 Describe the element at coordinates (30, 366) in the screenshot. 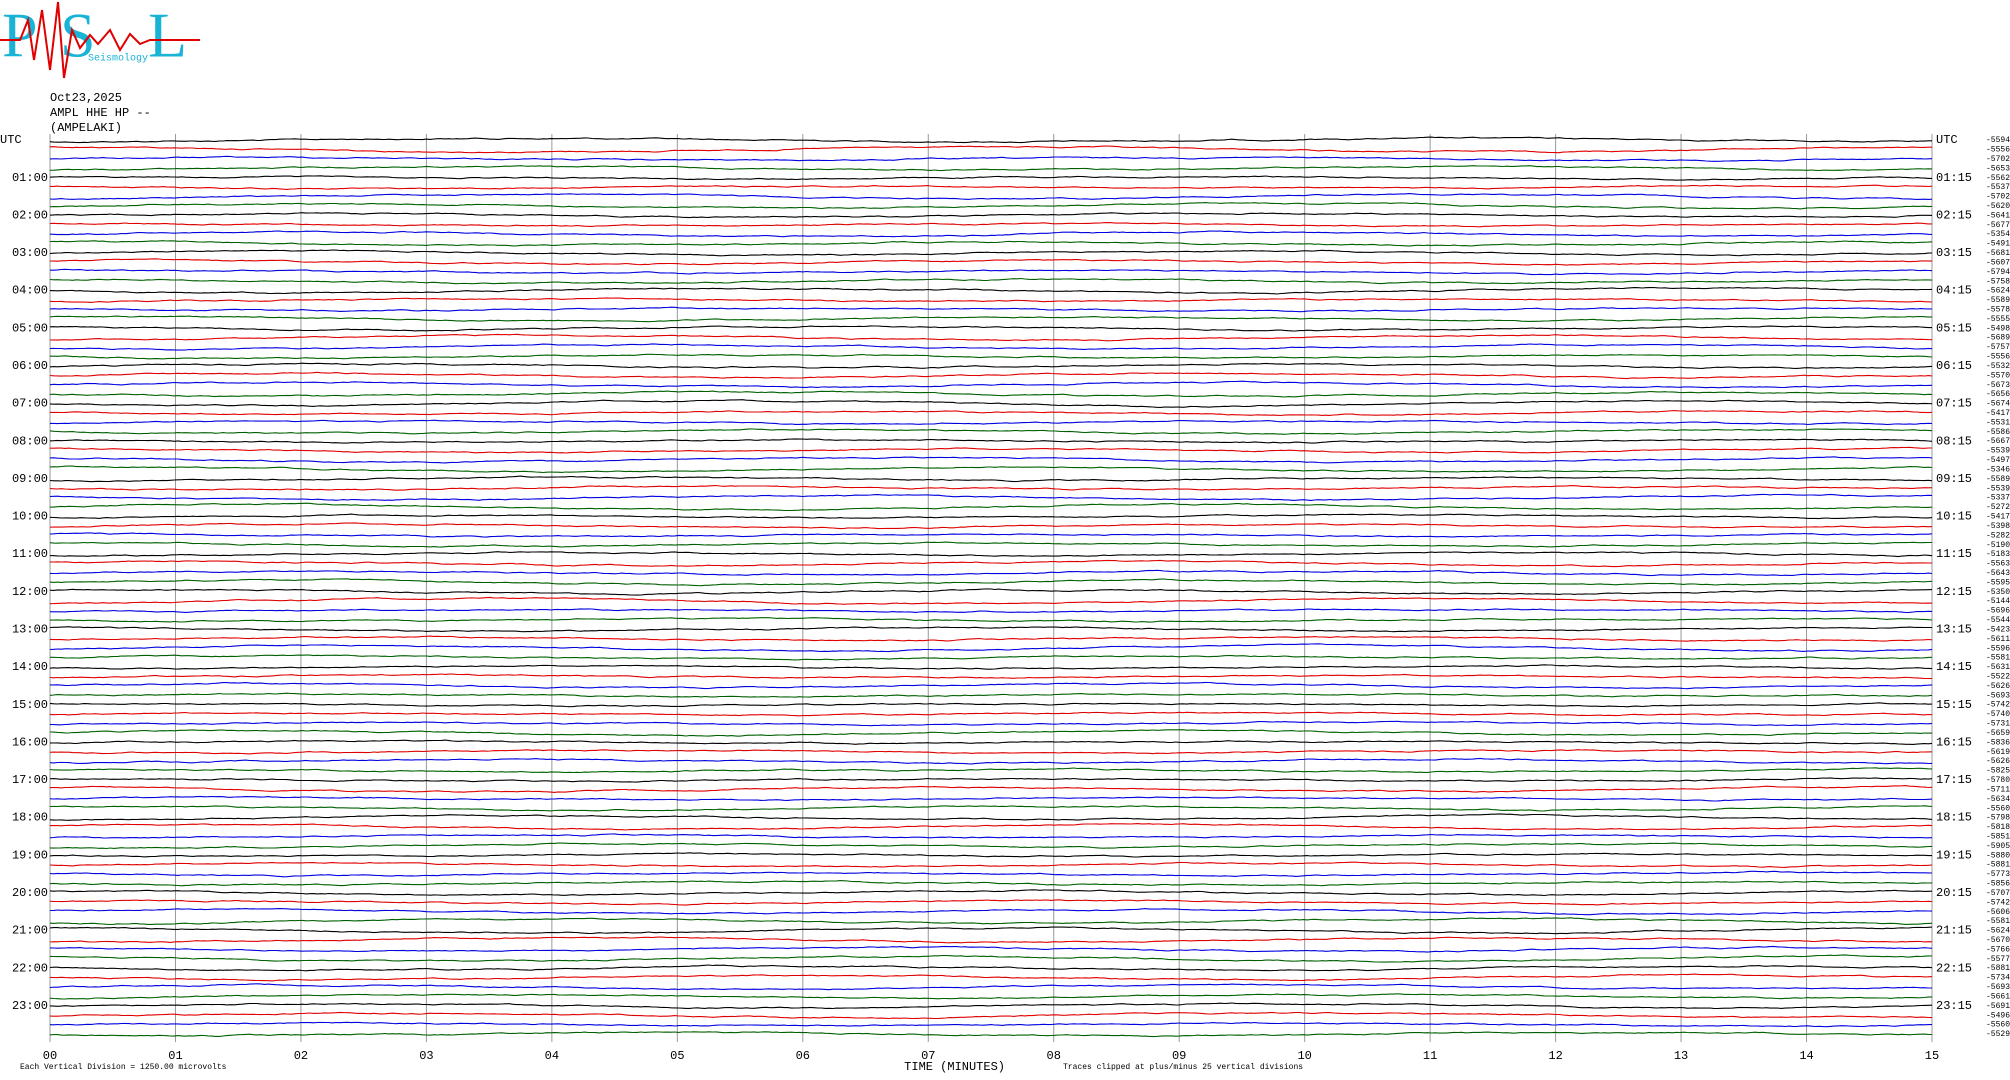

I see `left-time-label: 06:00` at that location.